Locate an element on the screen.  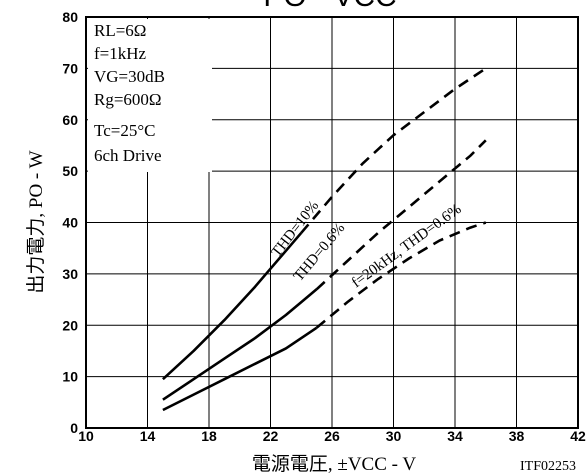
series-0-line-solid is located at coordinates (232, 306).